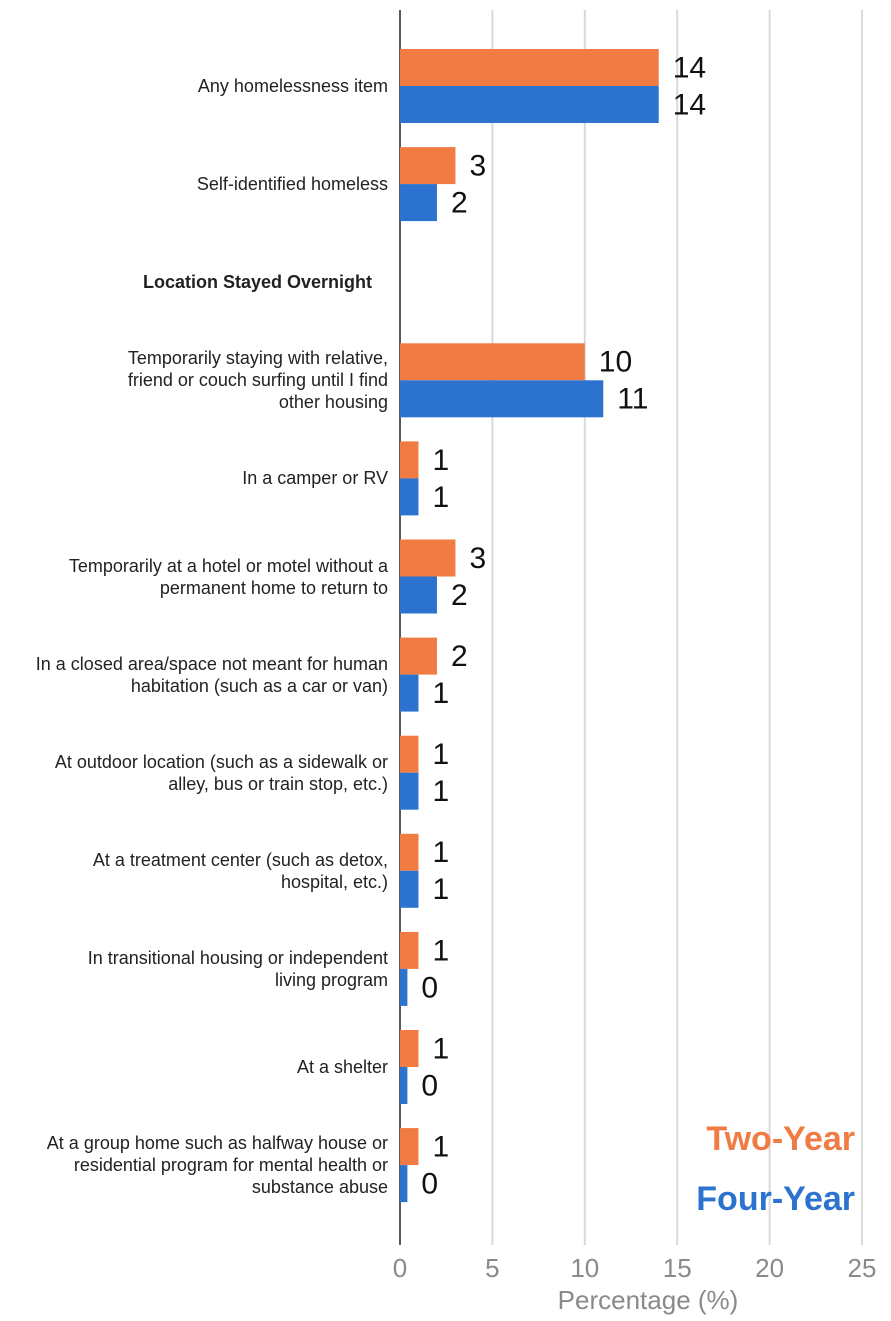 Image resolution: width=891 pixels, height=1321 pixels. What do you see at coordinates (677, 1268) in the screenshot?
I see `x-tick-label: 15` at bounding box center [677, 1268].